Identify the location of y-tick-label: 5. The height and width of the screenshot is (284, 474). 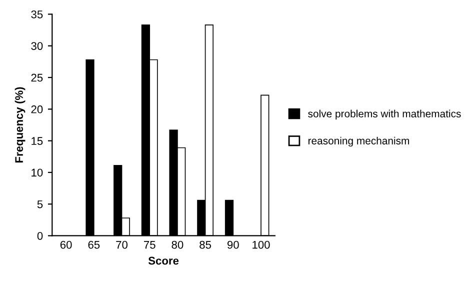
(40, 204).